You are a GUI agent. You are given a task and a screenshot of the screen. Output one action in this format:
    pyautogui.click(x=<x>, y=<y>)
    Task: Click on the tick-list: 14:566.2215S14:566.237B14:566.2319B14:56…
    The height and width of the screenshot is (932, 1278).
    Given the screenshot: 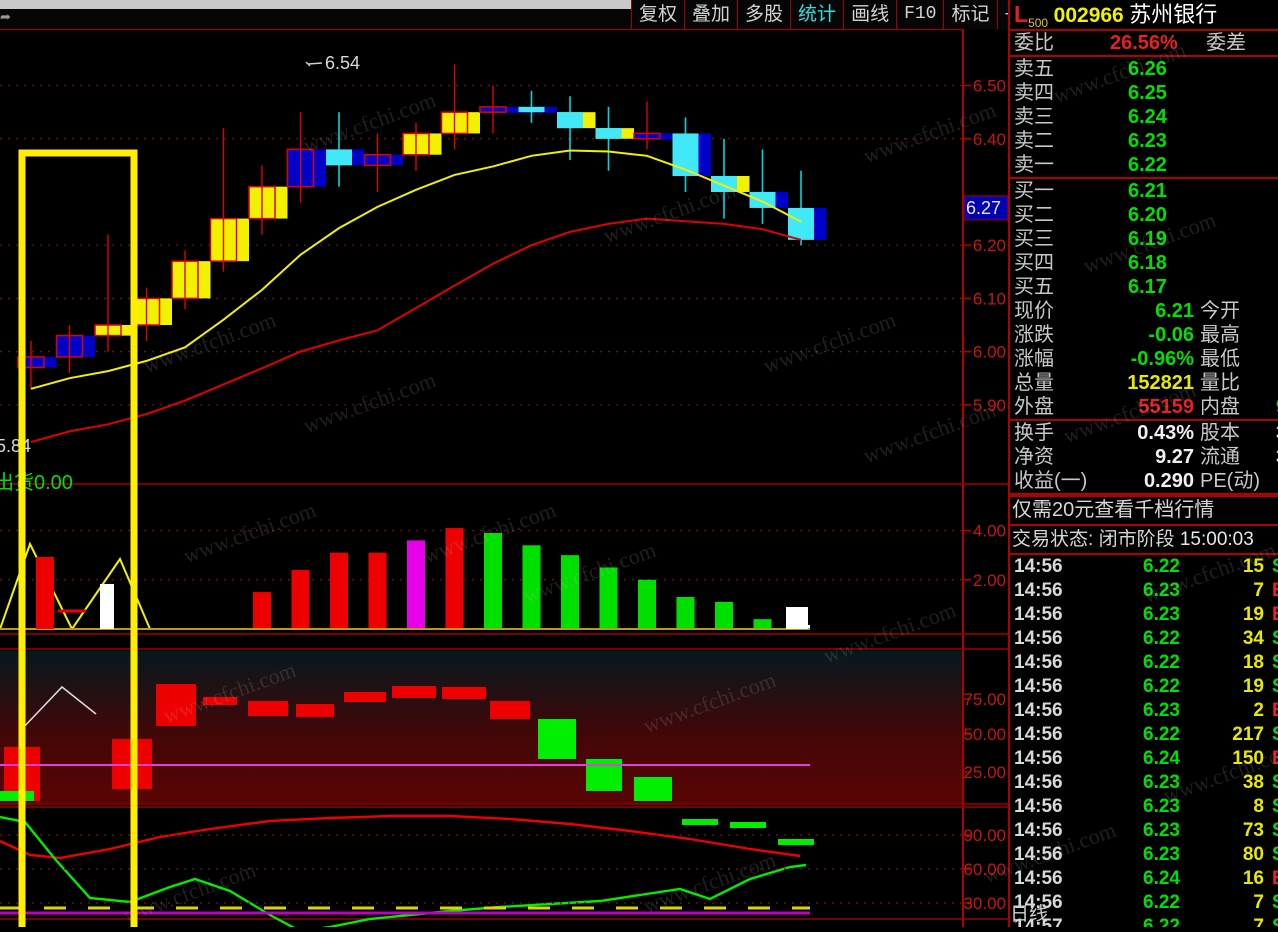 What is the action you would take?
    pyautogui.click(x=1144, y=741)
    